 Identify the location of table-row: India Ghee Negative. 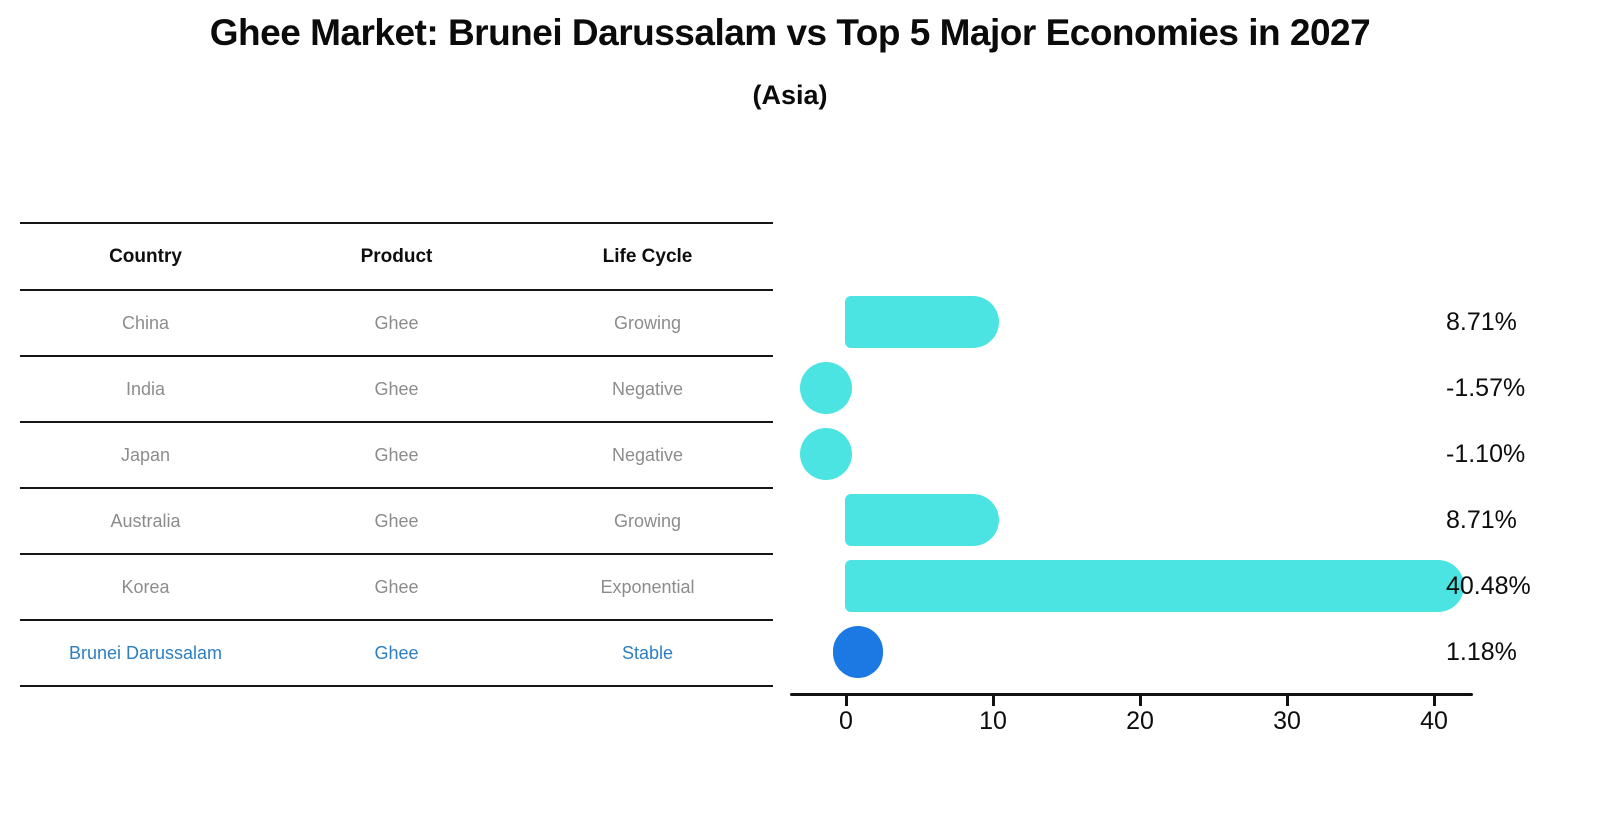
(396, 390).